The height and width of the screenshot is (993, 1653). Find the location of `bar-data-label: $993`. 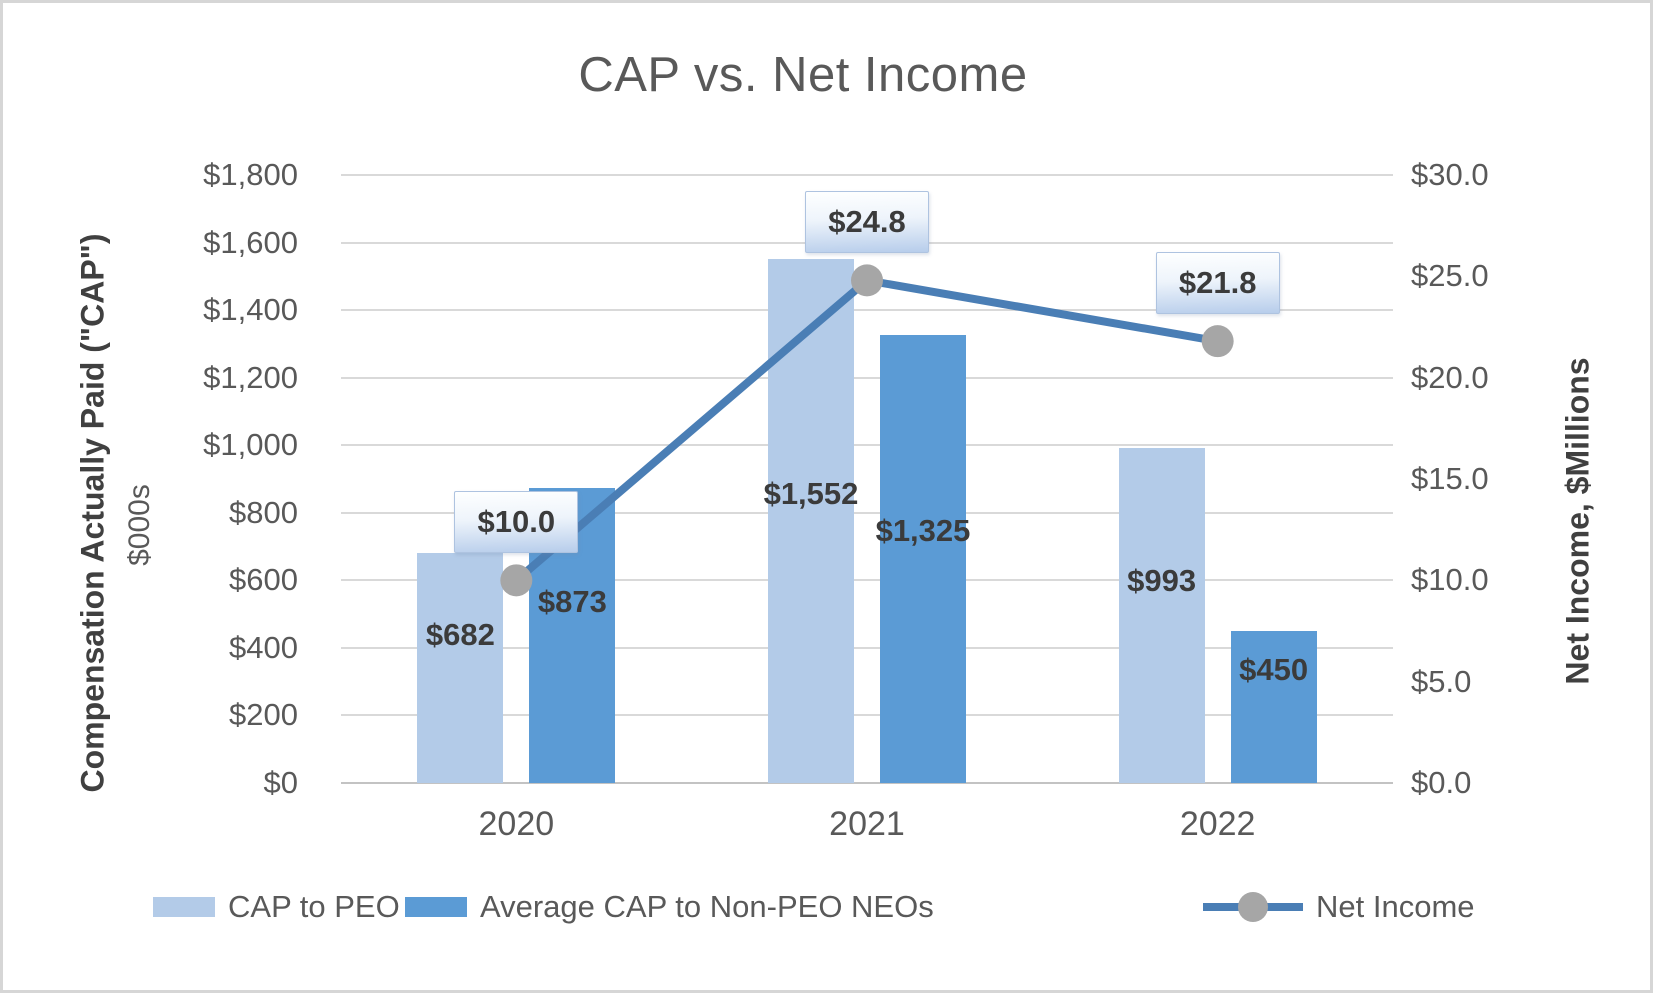

bar-data-label: $993 is located at coordinates (1162, 580).